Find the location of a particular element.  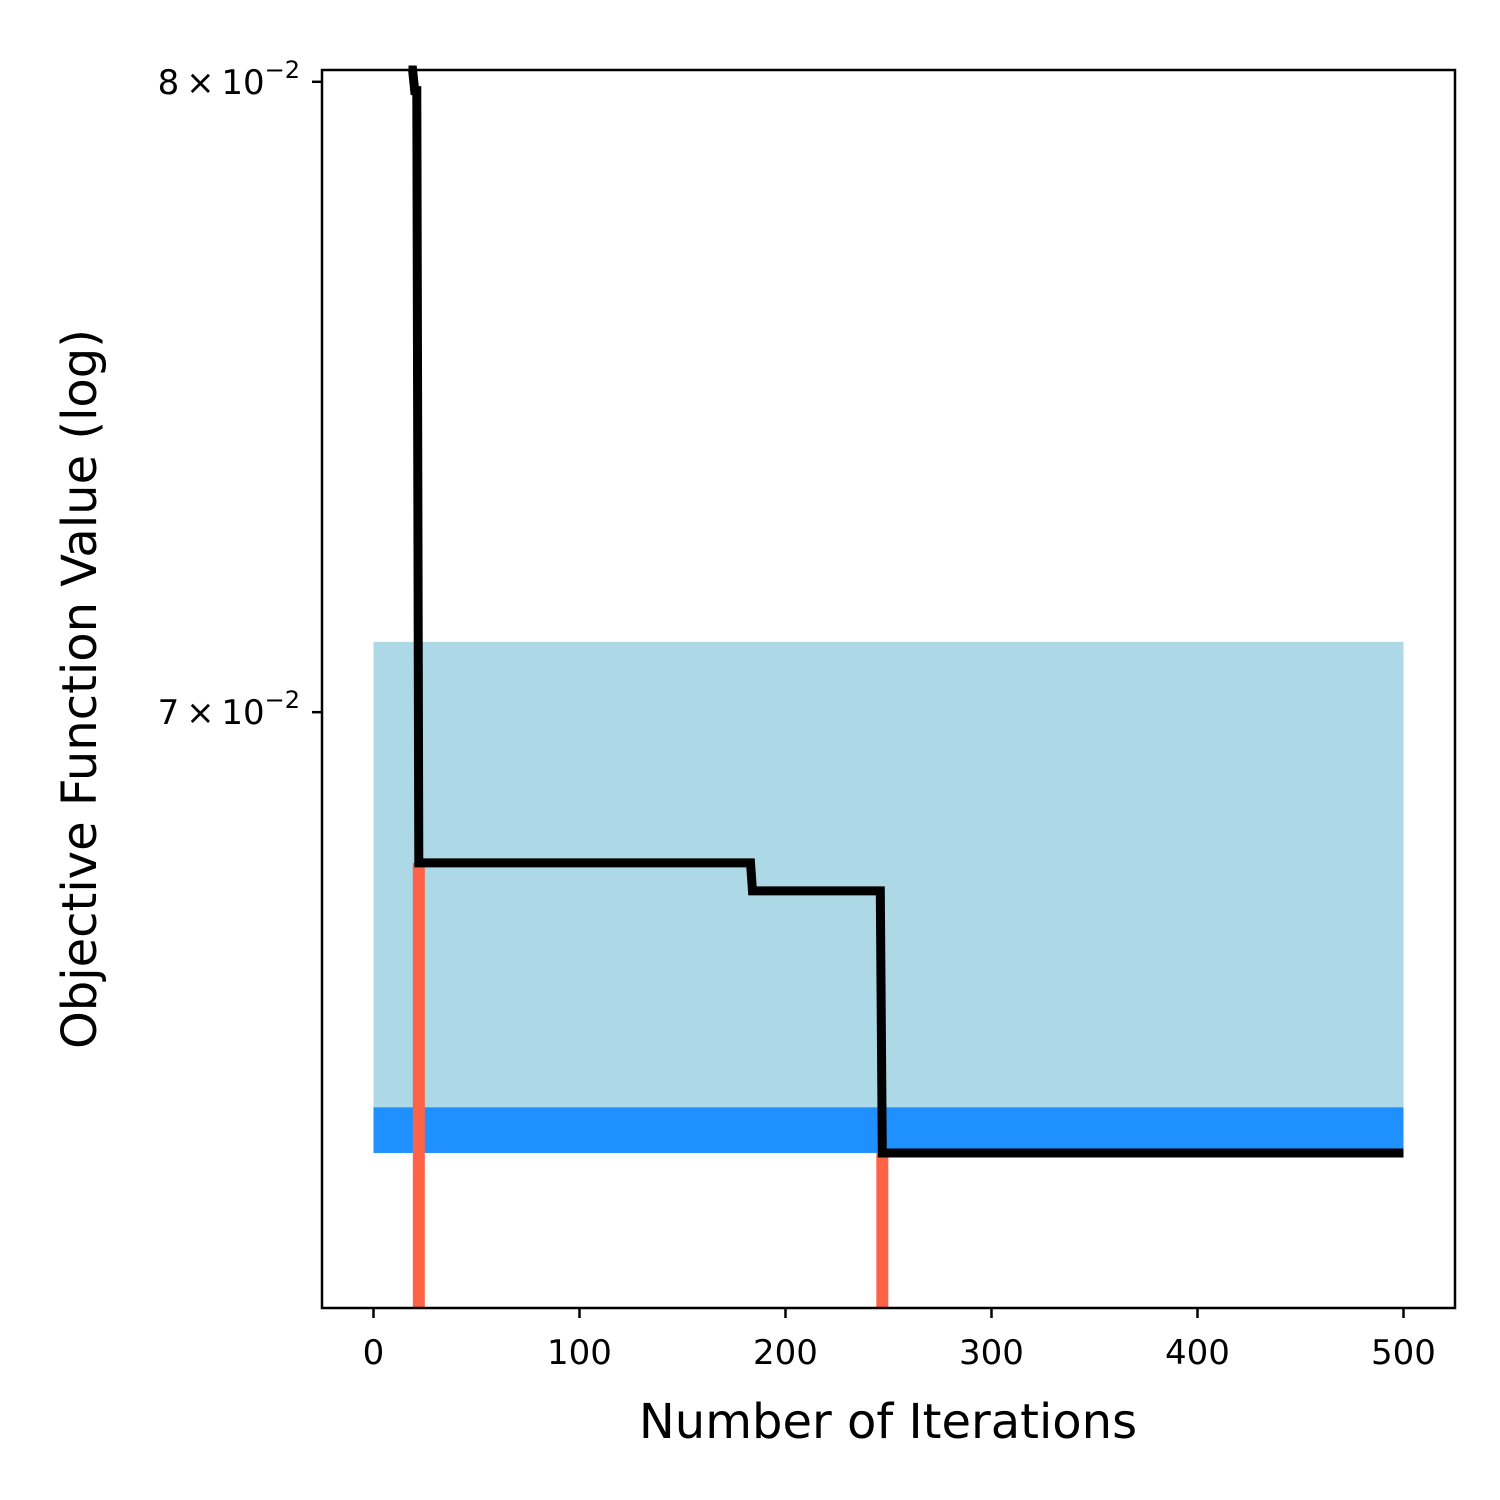

x-tick-label: 100 is located at coordinates (579, 1353).